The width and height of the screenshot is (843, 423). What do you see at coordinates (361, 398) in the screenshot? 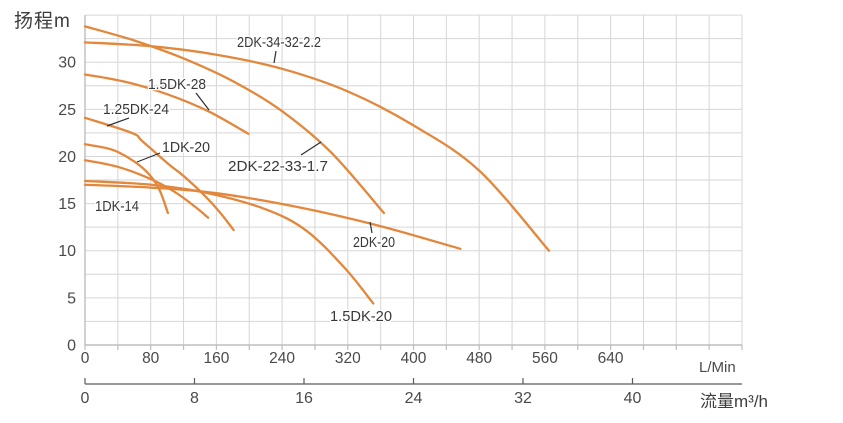
I see `x-axis-secondary-tick-labels: 0 8 16 24 32 40` at bounding box center [361, 398].